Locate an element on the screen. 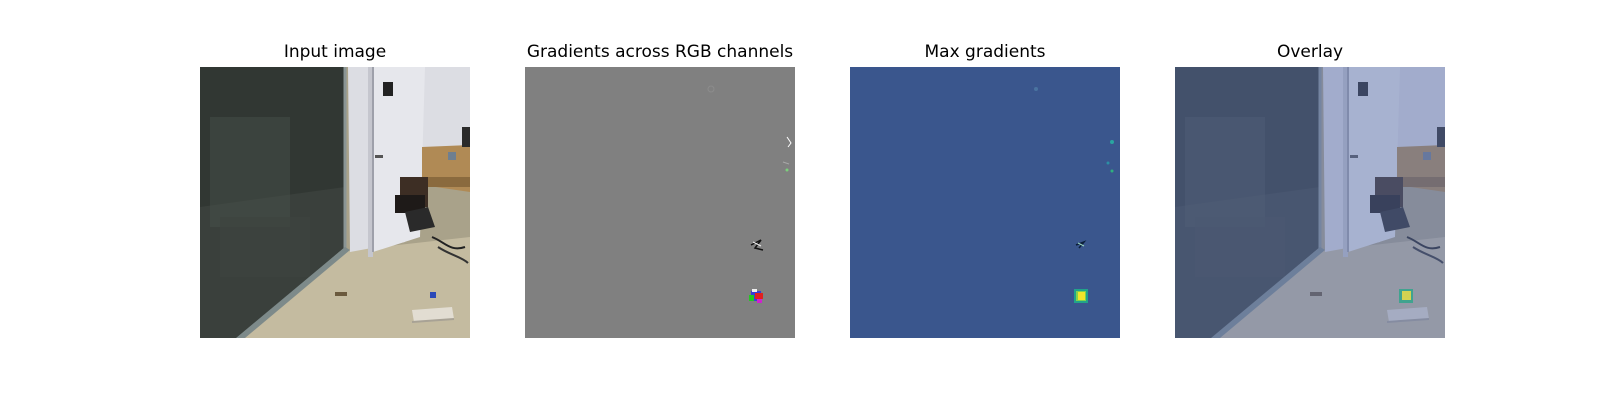 The height and width of the screenshot is (400, 1600). gradient-background is located at coordinates (660, 202).